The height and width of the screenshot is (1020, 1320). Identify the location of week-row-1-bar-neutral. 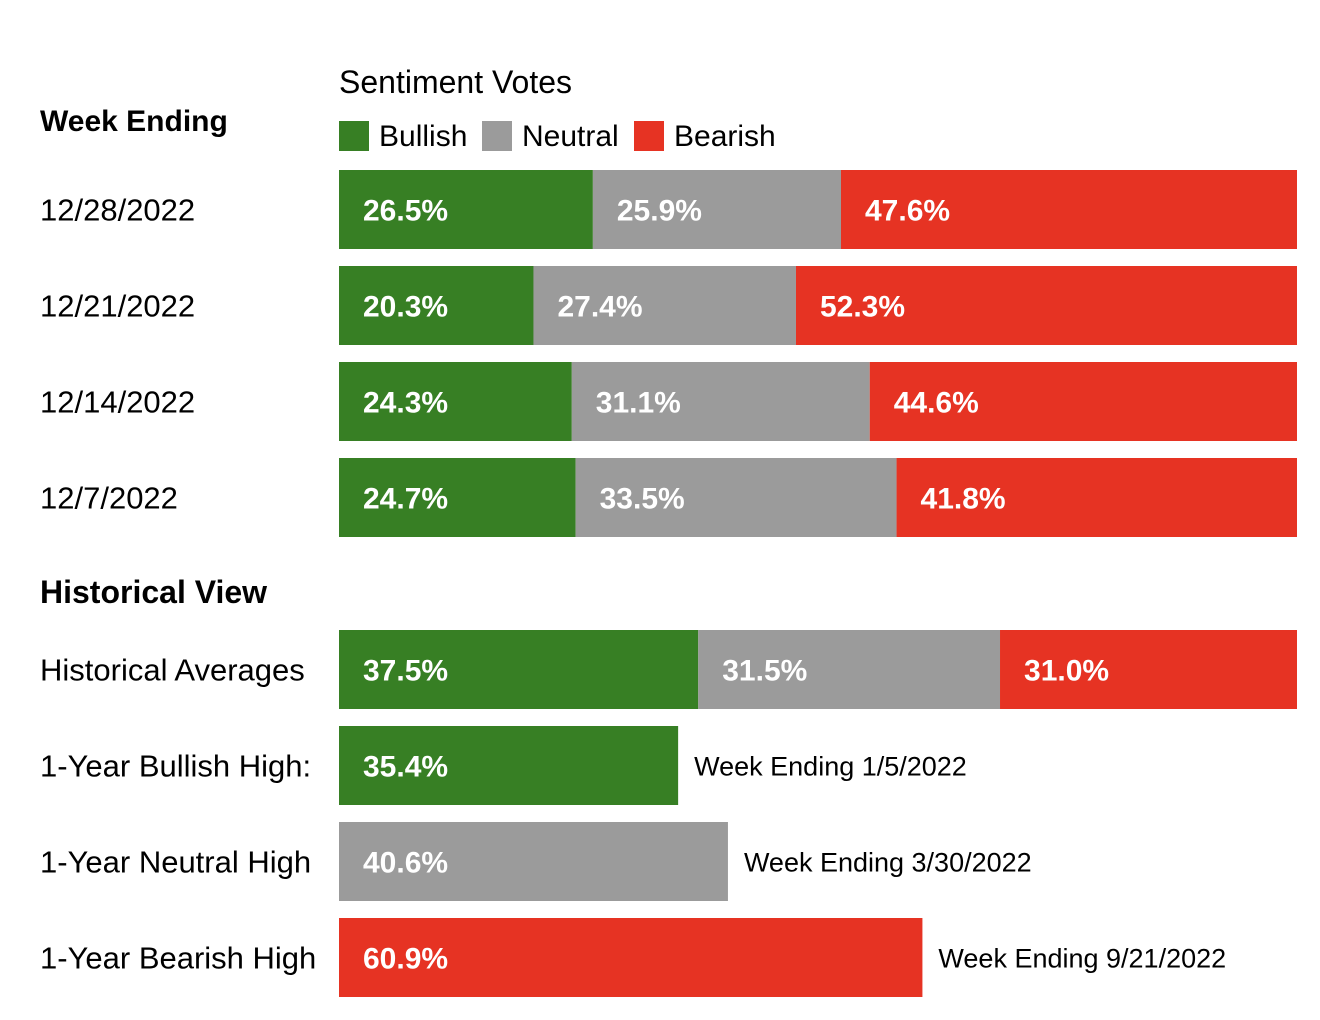
(664, 305).